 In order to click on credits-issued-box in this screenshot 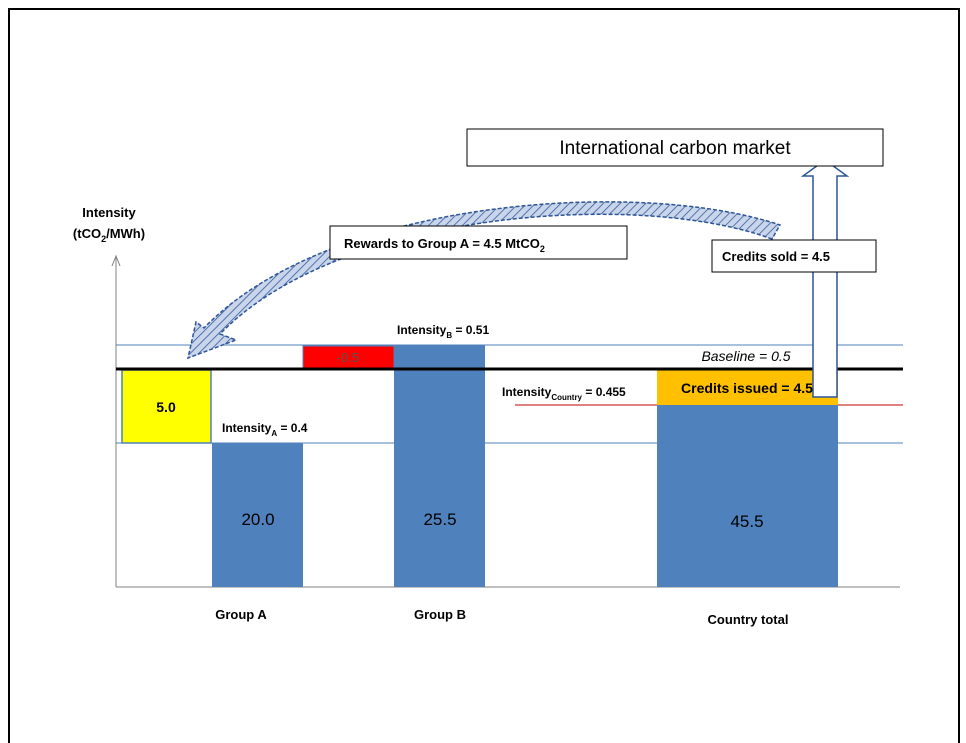, I will do `click(747, 387)`.